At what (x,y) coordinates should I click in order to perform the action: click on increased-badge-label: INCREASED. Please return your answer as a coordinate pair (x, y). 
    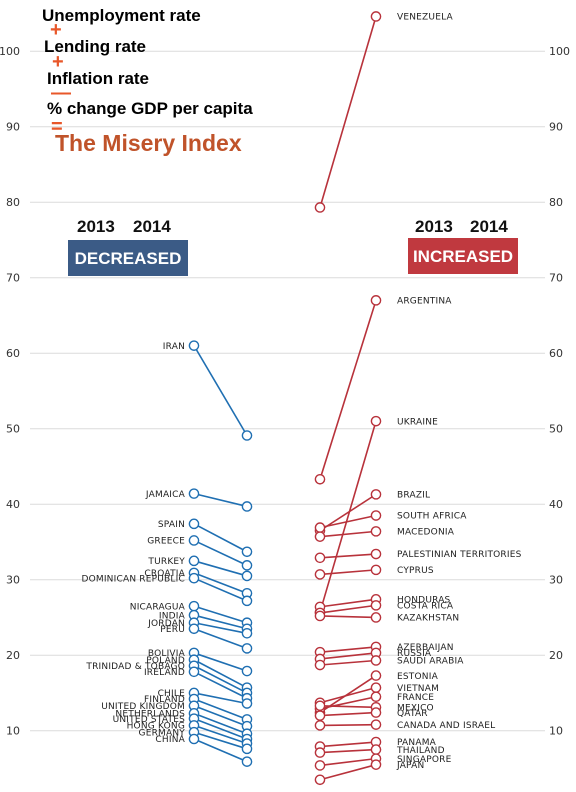
    Looking at the image, I should click on (463, 256).